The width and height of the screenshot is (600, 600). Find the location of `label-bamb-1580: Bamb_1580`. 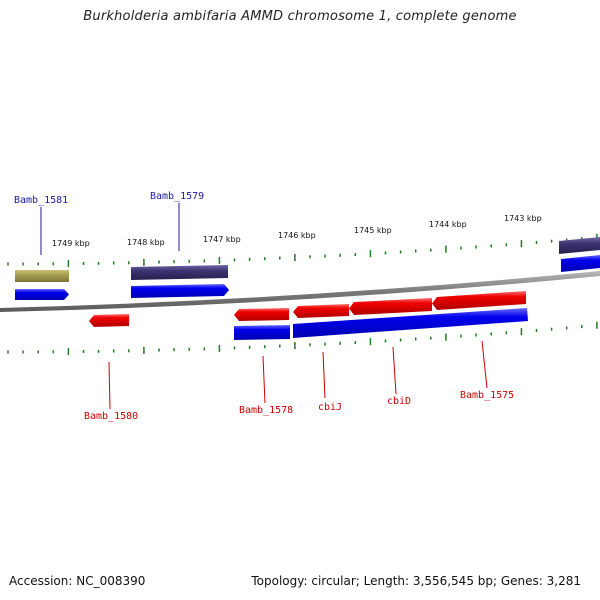

label-bamb-1580: Bamb_1580 is located at coordinates (111, 416).